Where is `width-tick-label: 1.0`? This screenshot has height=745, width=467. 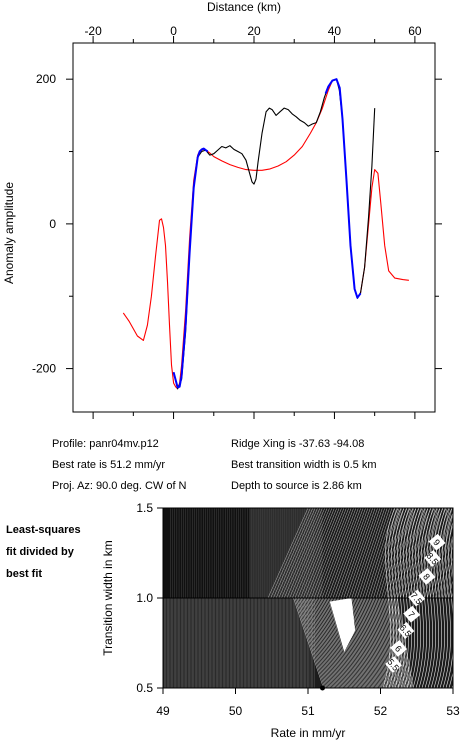 width-tick-label: 1.0 is located at coordinates (144, 598).